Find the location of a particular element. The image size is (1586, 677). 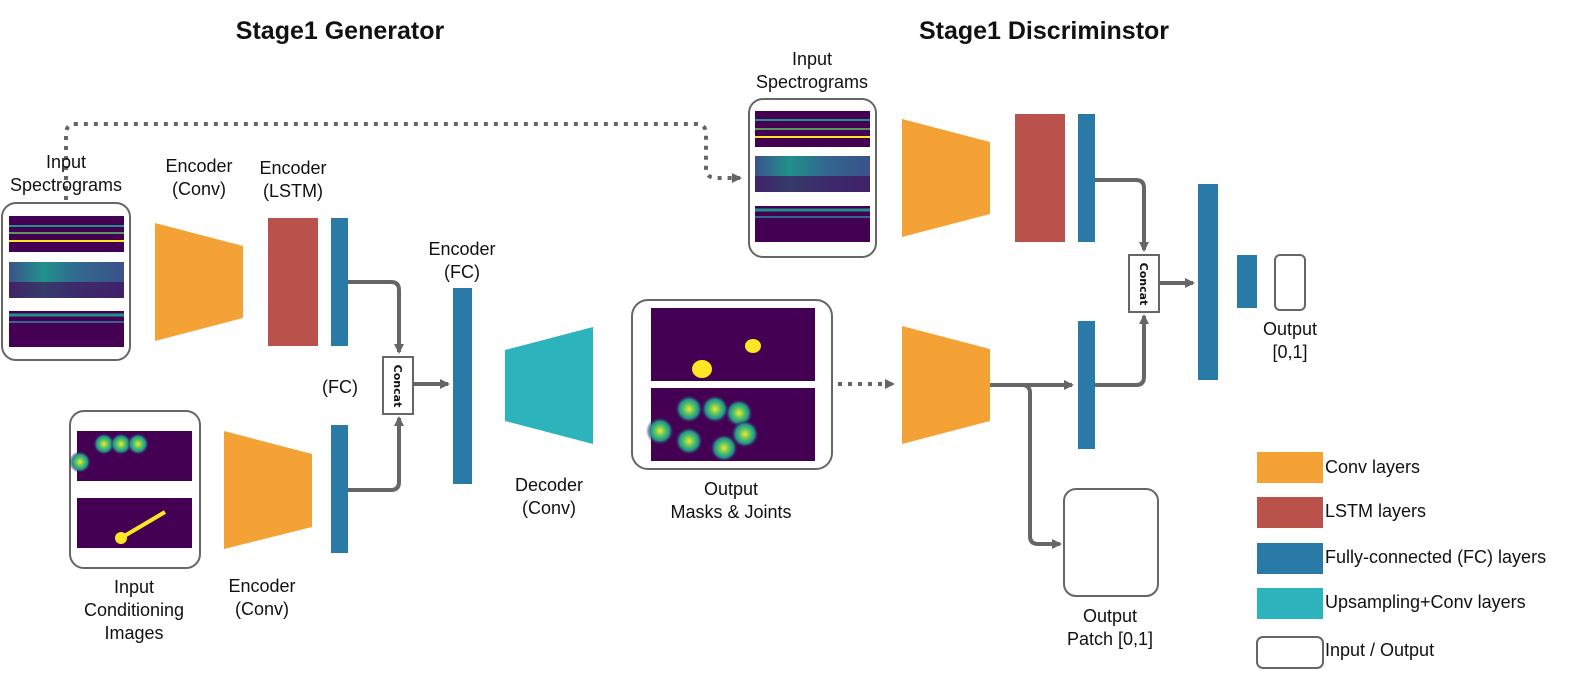

gen-fc-cond-bar is located at coordinates (339, 489).